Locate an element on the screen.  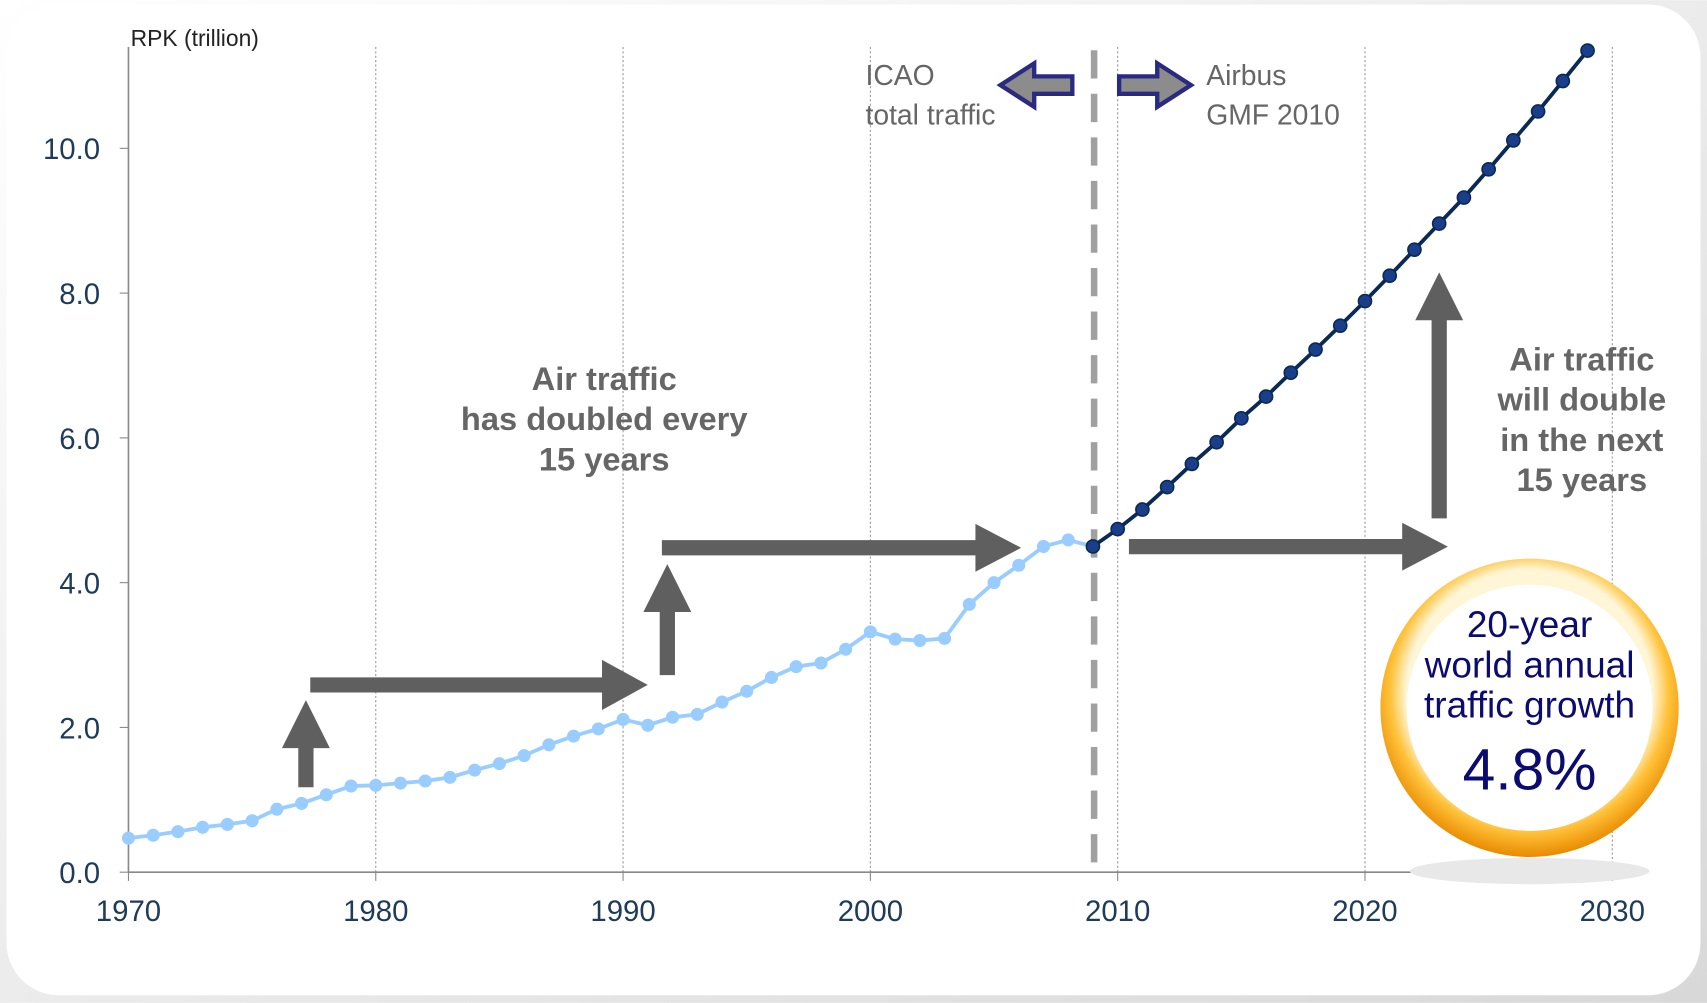
line: world annual is located at coordinates (1529, 664).